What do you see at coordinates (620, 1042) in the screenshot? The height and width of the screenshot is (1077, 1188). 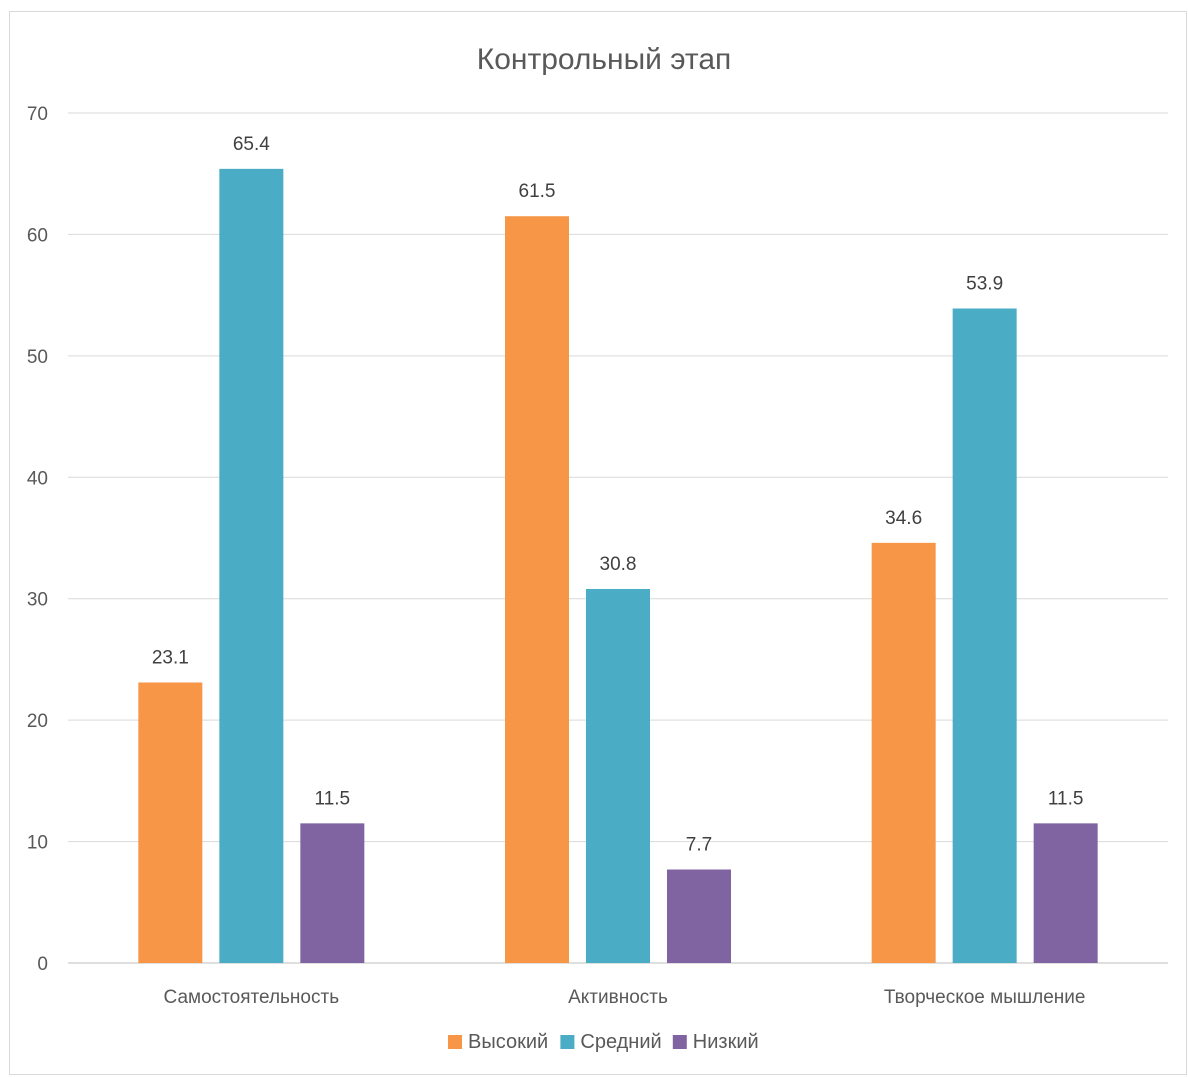 I see `legend-label: Средний` at bounding box center [620, 1042].